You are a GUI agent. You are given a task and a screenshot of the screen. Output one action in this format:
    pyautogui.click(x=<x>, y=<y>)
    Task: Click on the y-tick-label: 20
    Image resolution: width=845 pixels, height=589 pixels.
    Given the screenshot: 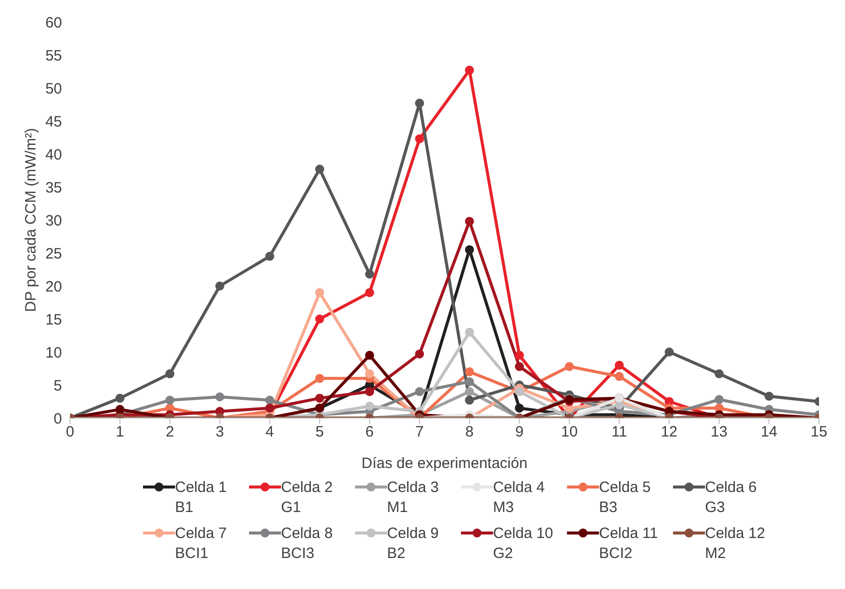 What is the action you would take?
    pyautogui.click(x=53, y=287)
    